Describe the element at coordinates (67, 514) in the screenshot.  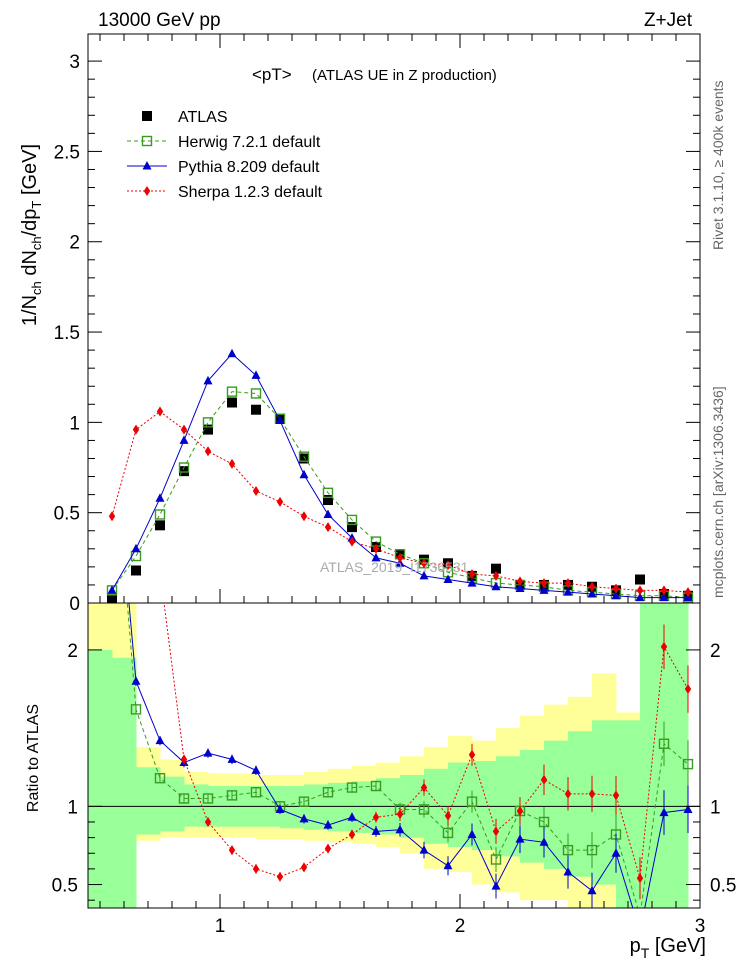
I see `main-ytick-label: 0.5` at that location.